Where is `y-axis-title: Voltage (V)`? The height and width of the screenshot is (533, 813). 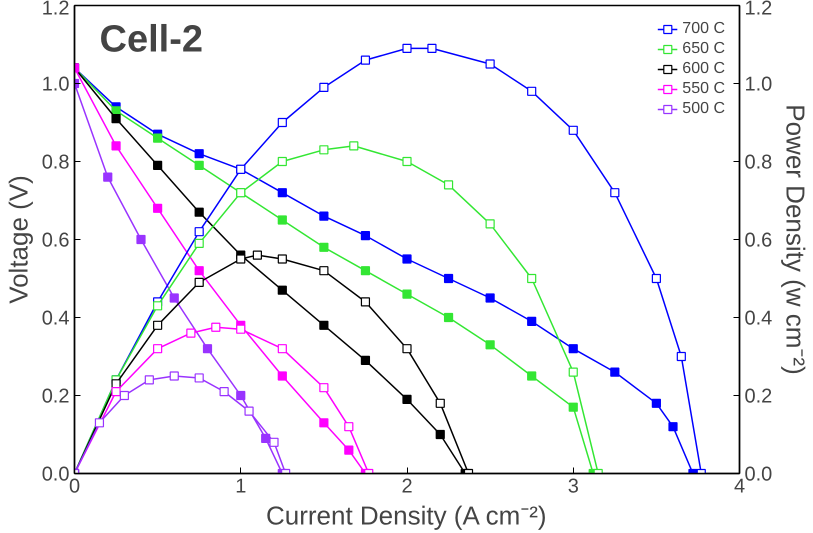
y-axis-title: Voltage (V) is located at coordinates (19, 239).